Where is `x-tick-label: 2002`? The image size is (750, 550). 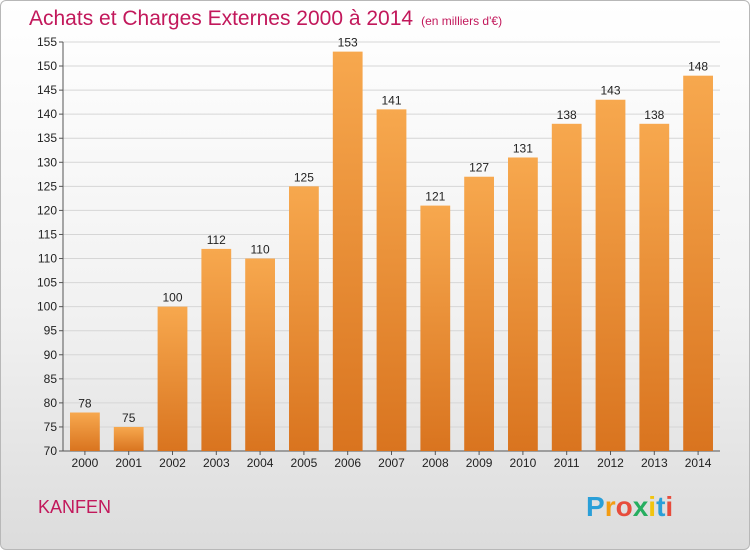
x-tick-label: 2002 is located at coordinates (172, 463).